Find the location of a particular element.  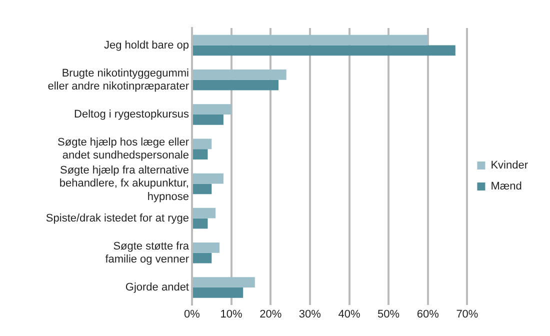

legend-label: Kvinder is located at coordinates (509, 166).